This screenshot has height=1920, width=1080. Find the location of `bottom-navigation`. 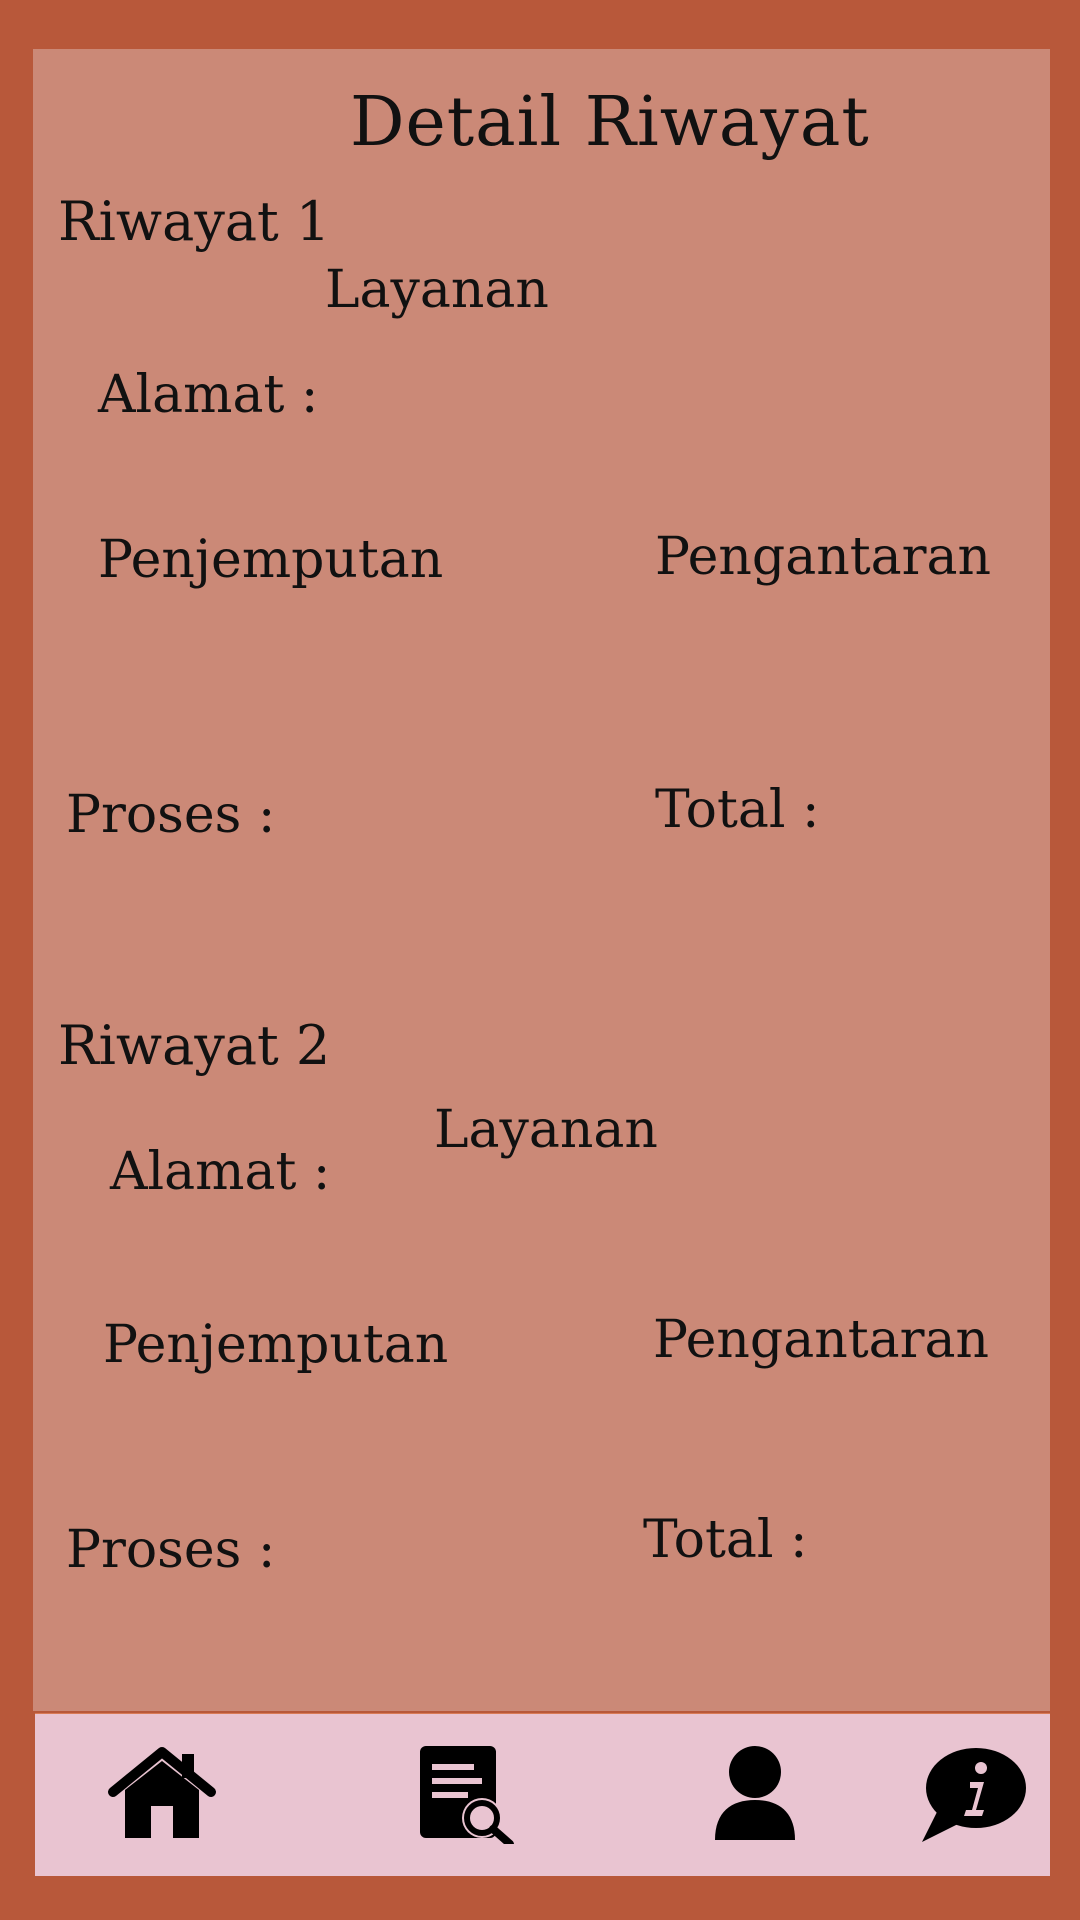

bottom-navigation is located at coordinates (542, 1794).